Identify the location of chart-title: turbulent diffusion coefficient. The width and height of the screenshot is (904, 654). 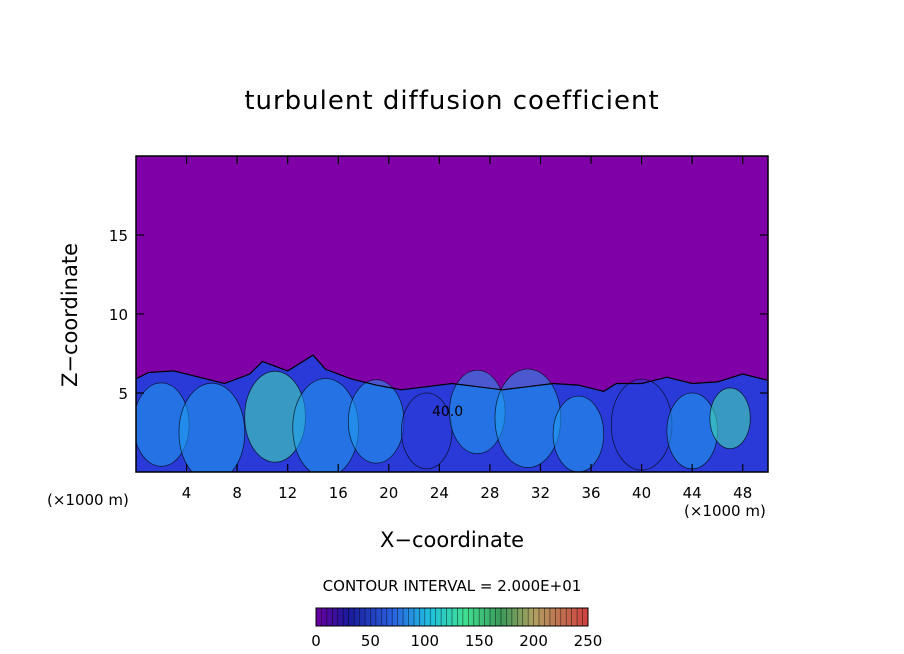
(452, 101).